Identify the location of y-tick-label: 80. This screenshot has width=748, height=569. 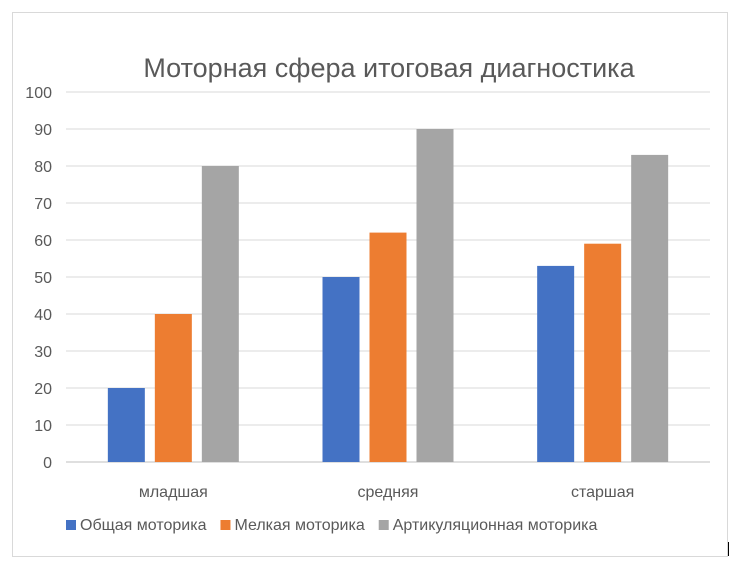
(43, 167).